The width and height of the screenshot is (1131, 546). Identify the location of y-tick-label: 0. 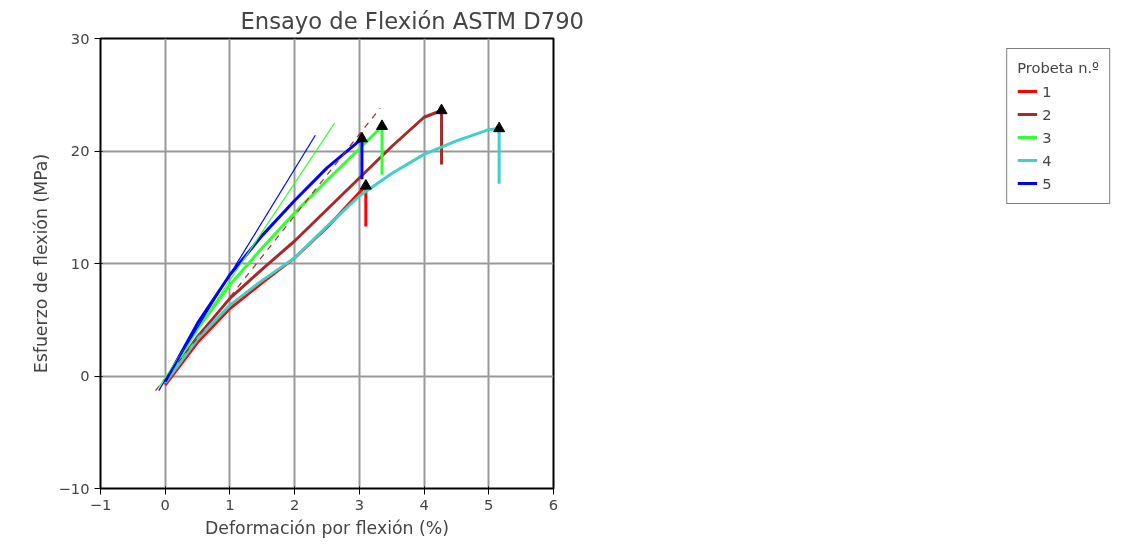
(85, 375).